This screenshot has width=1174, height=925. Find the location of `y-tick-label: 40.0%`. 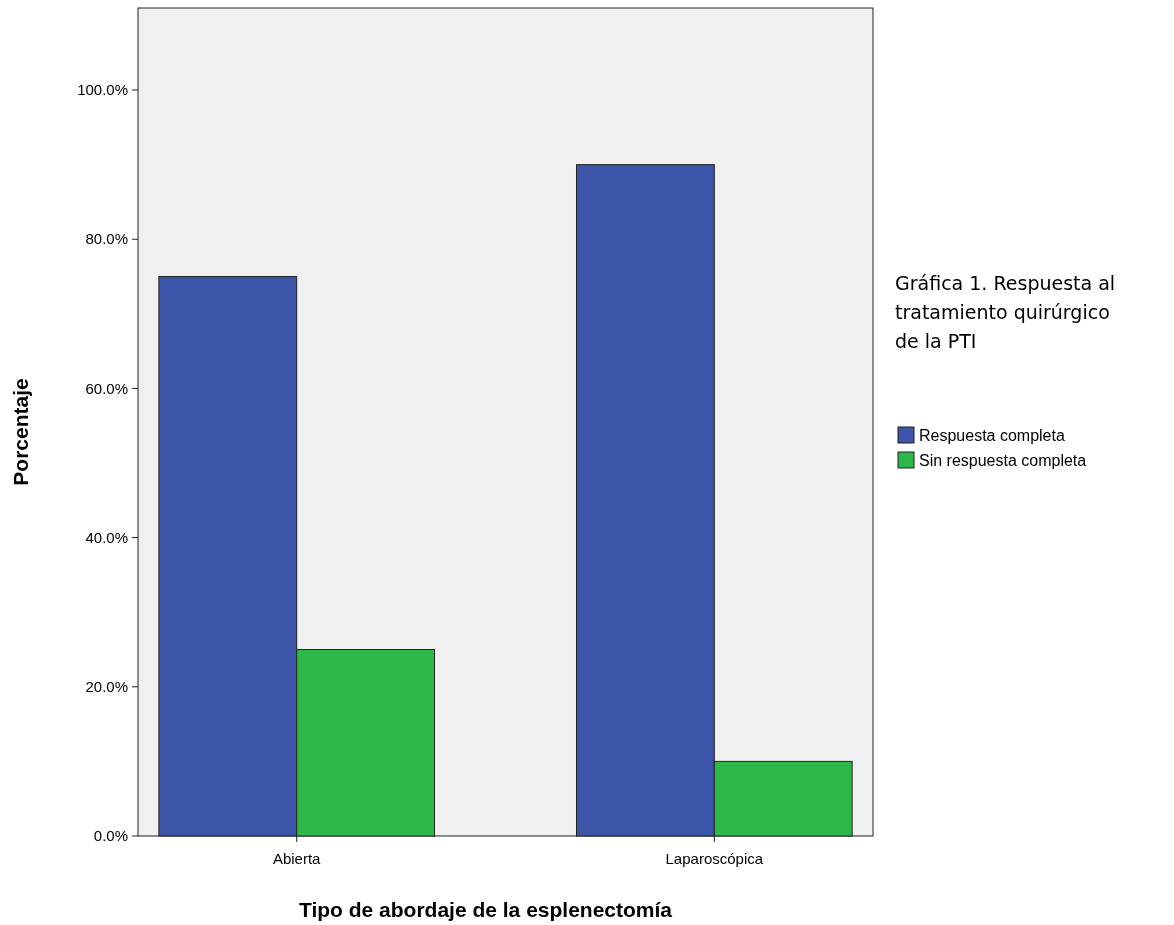

y-tick-label: 40.0% is located at coordinates (106, 537).